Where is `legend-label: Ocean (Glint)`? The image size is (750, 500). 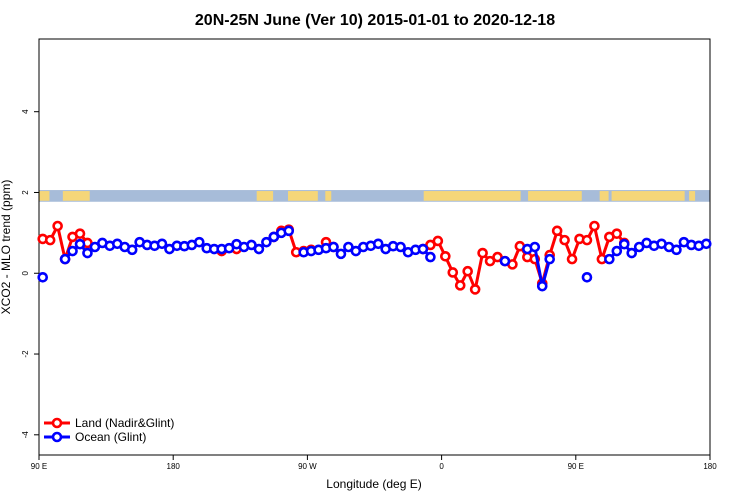
legend-label: Ocean (Glint) is located at coordinates (110, 437).